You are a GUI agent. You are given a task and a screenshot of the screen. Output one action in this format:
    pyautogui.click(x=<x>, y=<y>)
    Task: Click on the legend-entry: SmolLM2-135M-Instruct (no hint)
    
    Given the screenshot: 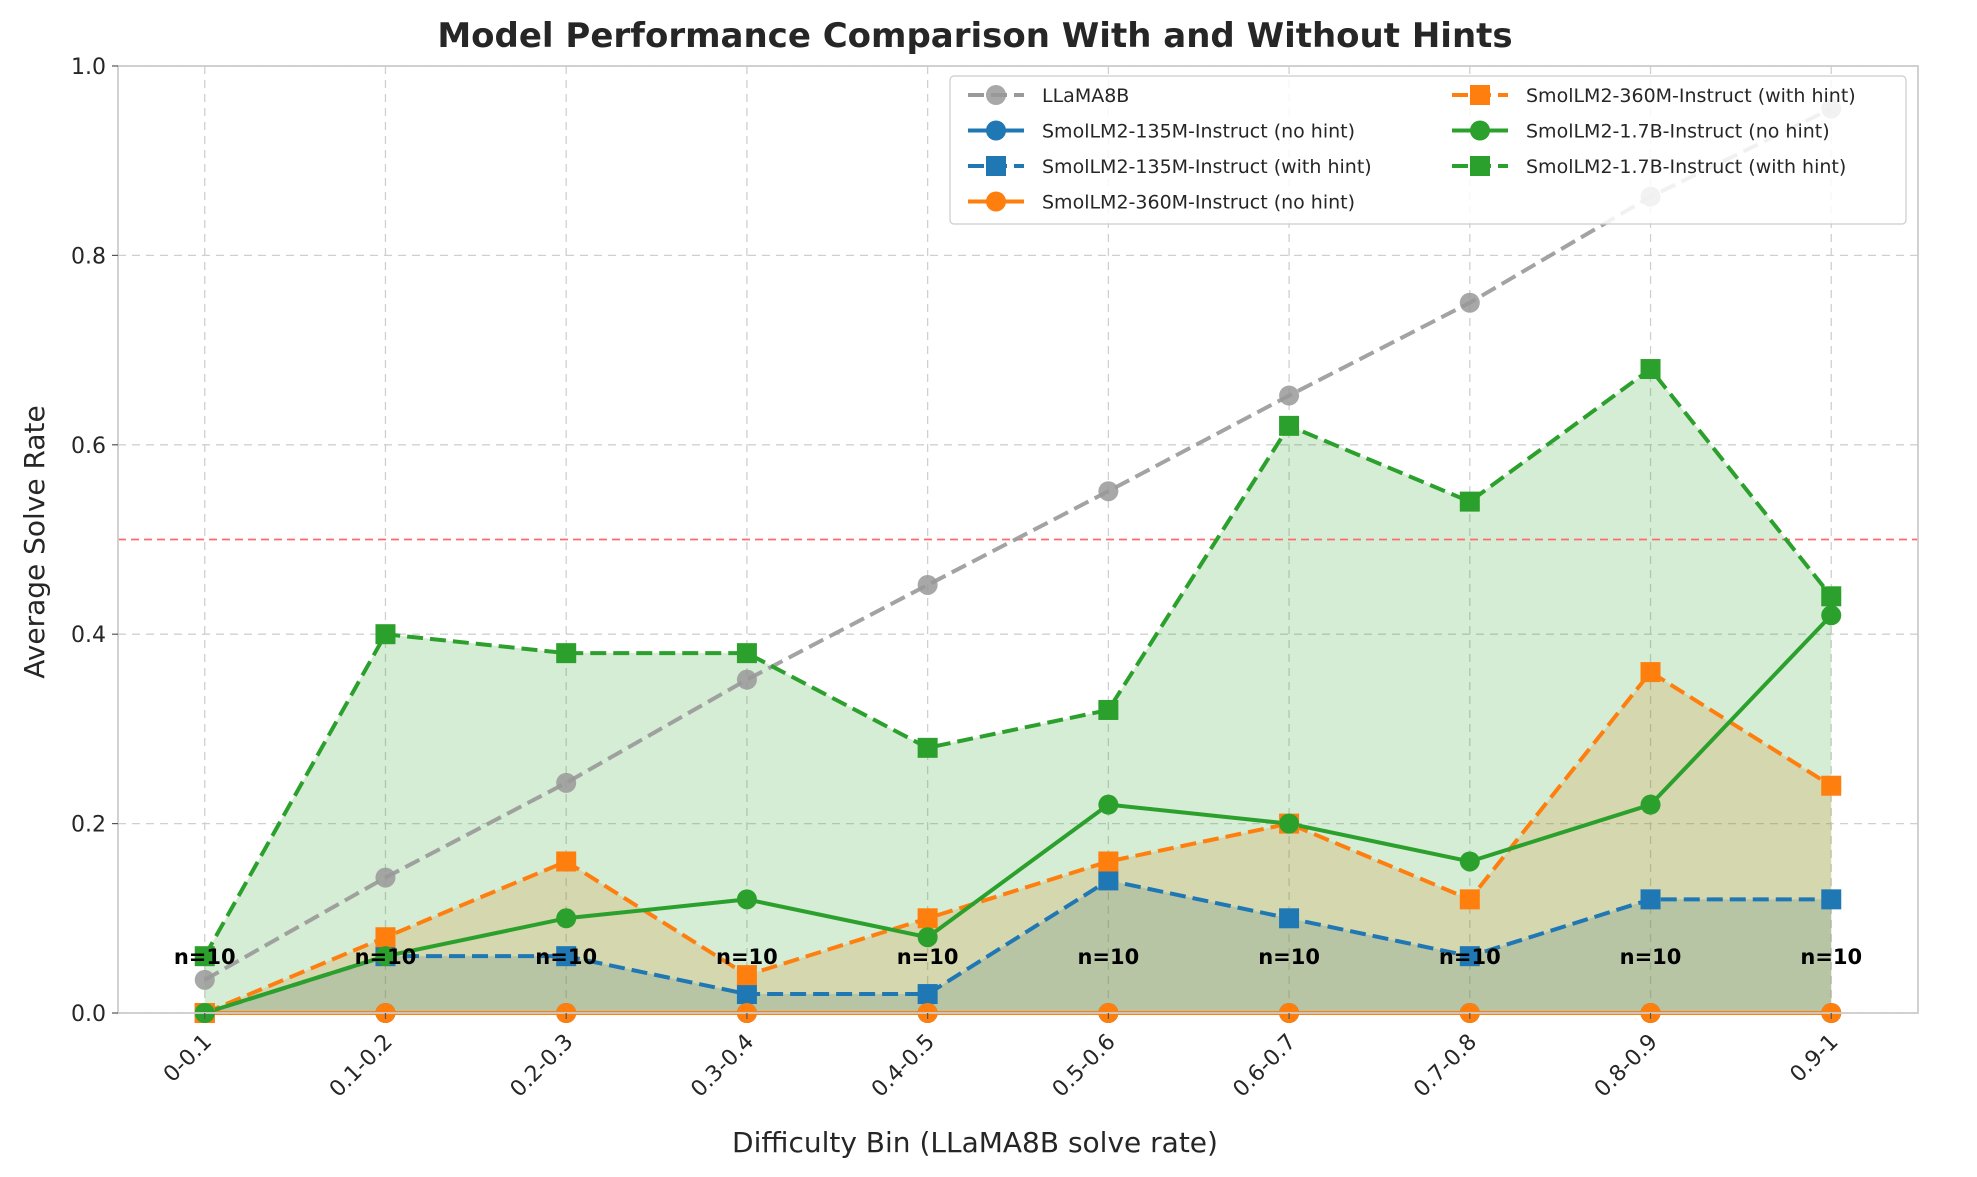 What is the action you would take?
    pyautogui.click(x=1161, y=131)
    